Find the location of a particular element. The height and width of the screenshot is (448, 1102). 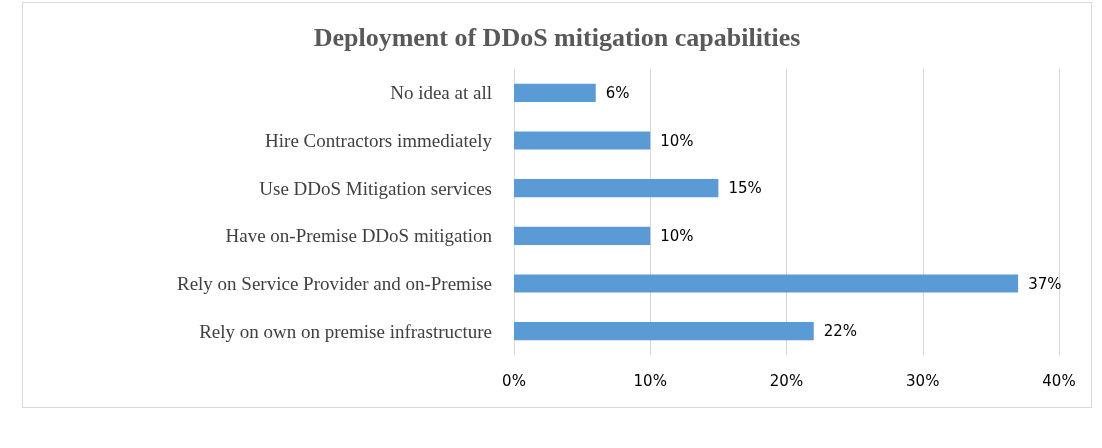

y-tick-label: Rely on own on premise infrastructure is located at coordinates (345, 331).